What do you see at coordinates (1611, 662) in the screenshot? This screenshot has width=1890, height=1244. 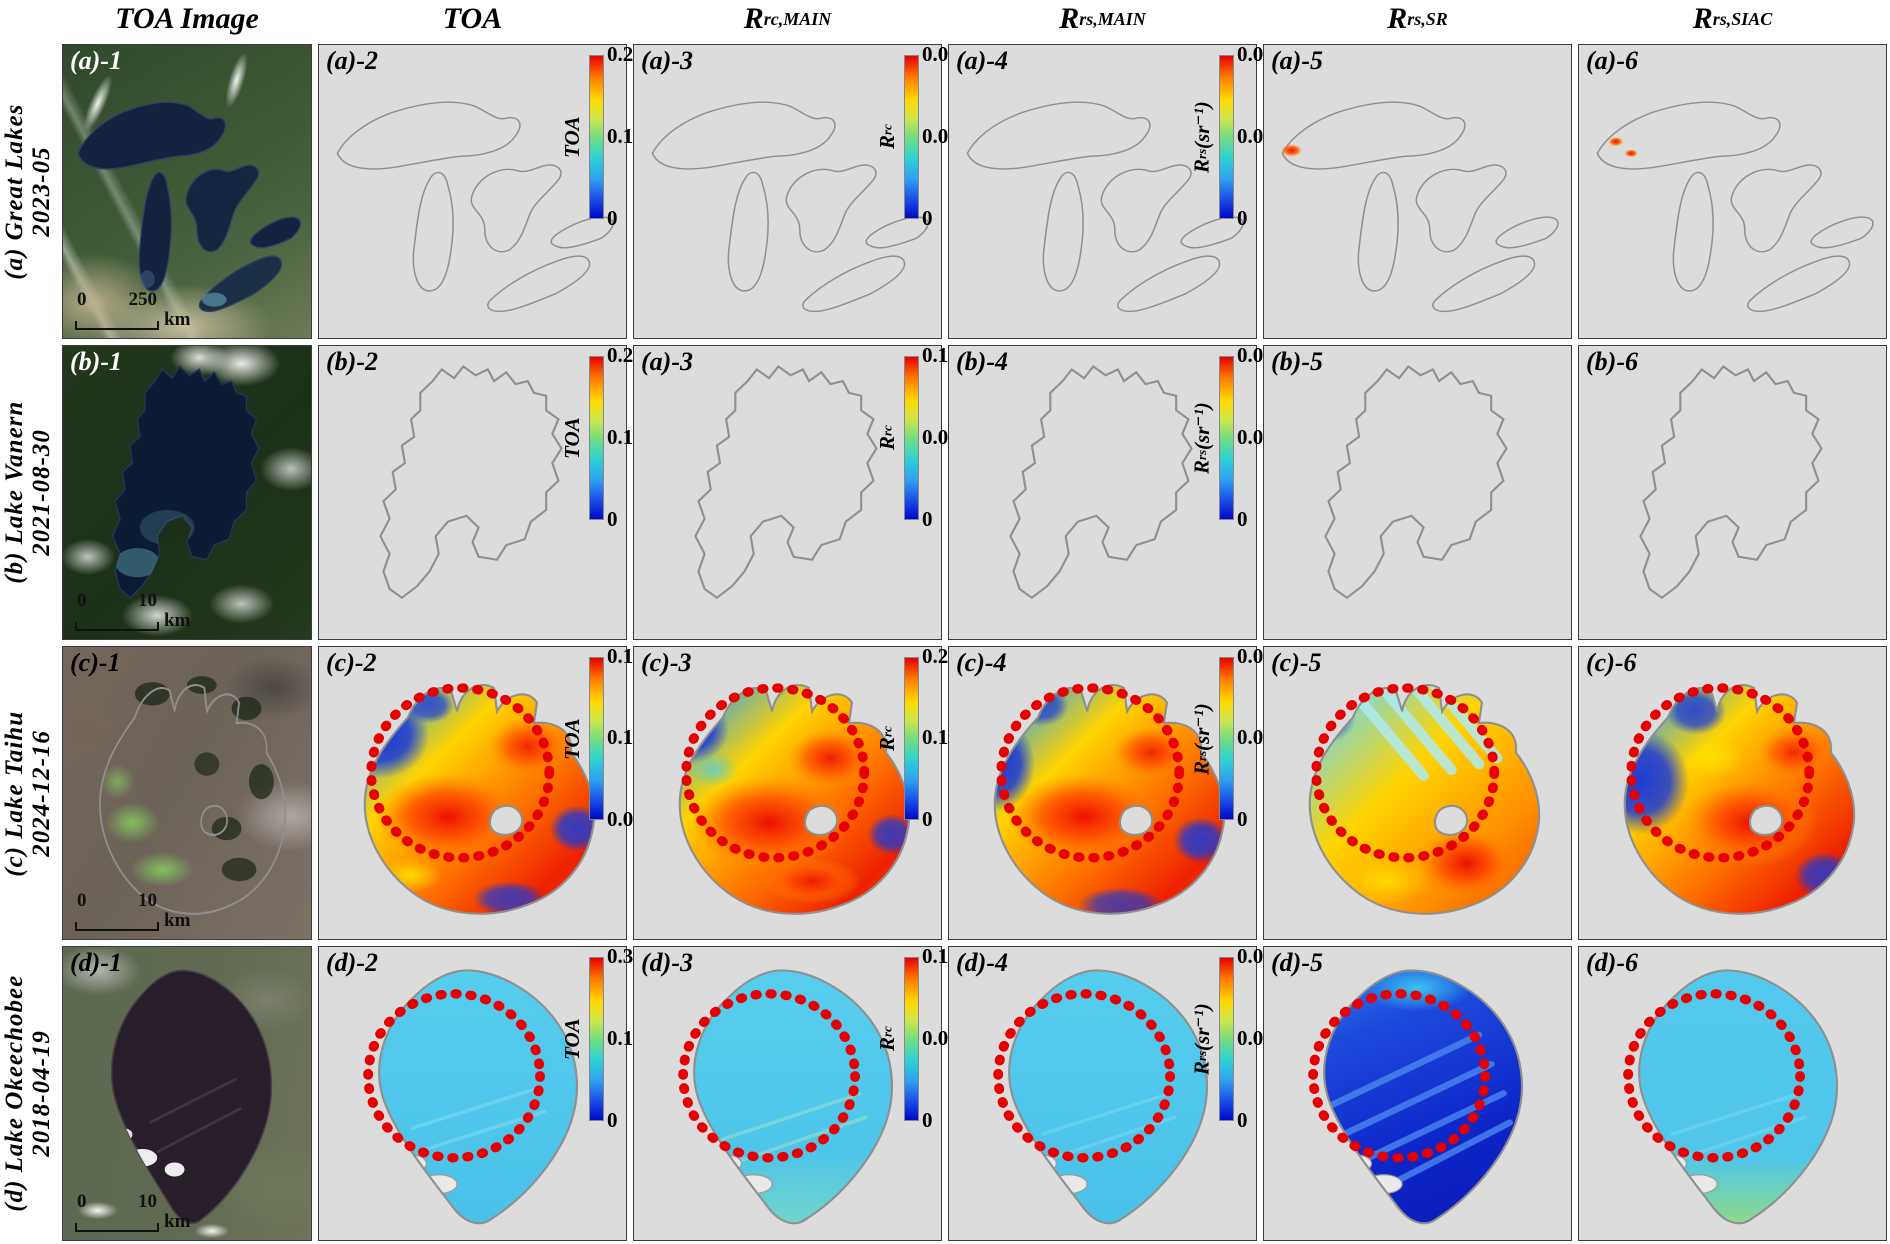 I see `panel-tag: (c)-6` at bounding box center [1611, 662].